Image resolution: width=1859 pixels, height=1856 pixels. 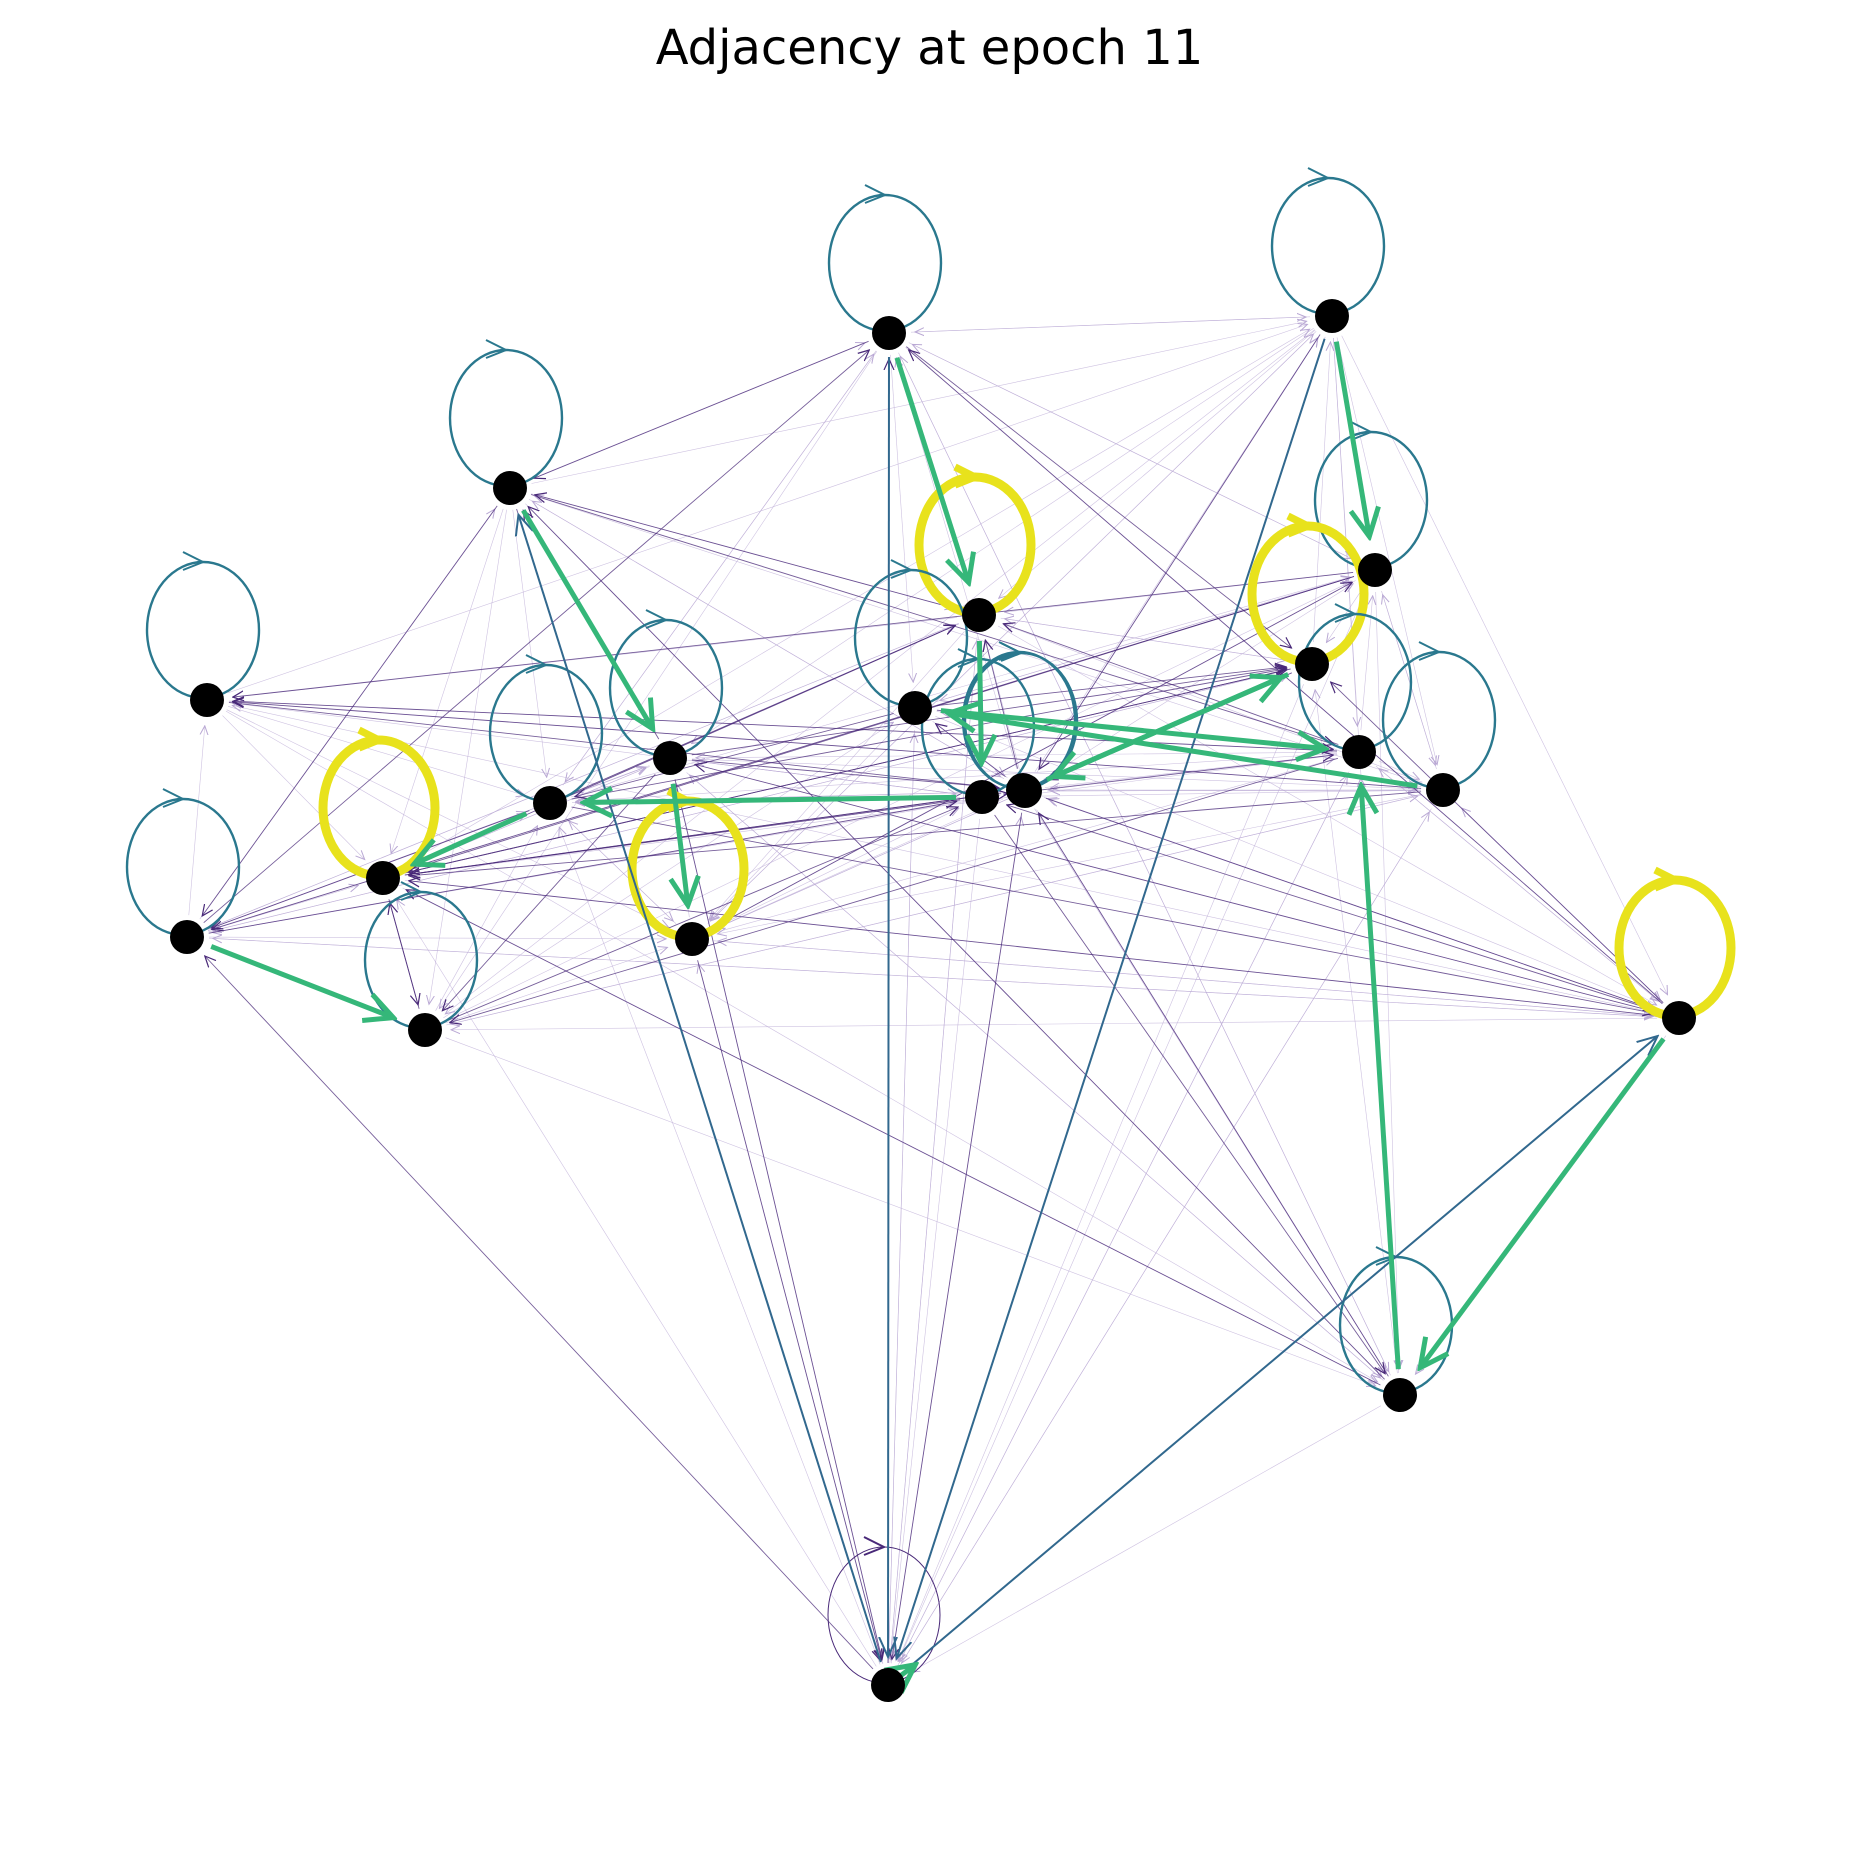 I want to click on chart-title: Adjacency at epoch 11, so click(x=929, y=48).